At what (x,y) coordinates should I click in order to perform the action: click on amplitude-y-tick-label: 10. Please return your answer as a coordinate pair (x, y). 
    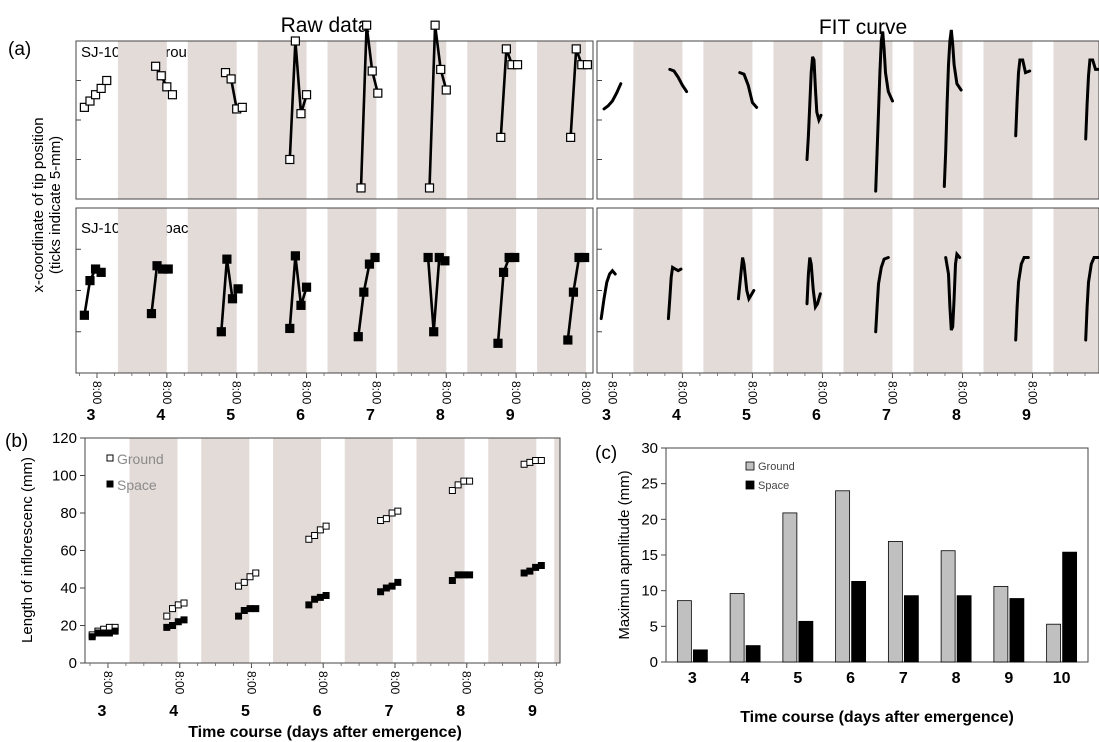
    Looking at the image, I should click on (649, 591).